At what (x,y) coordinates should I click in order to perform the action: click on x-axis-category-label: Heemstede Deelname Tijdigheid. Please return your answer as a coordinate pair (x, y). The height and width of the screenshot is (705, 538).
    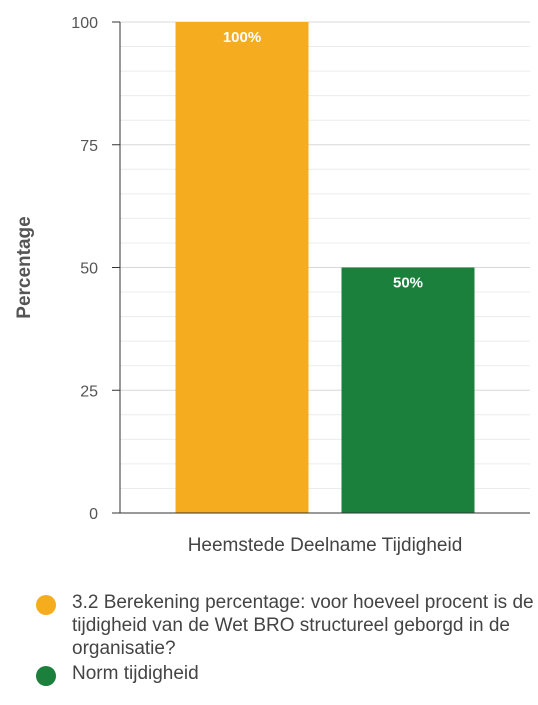
    Looking at the image, I should click on (325, 545).